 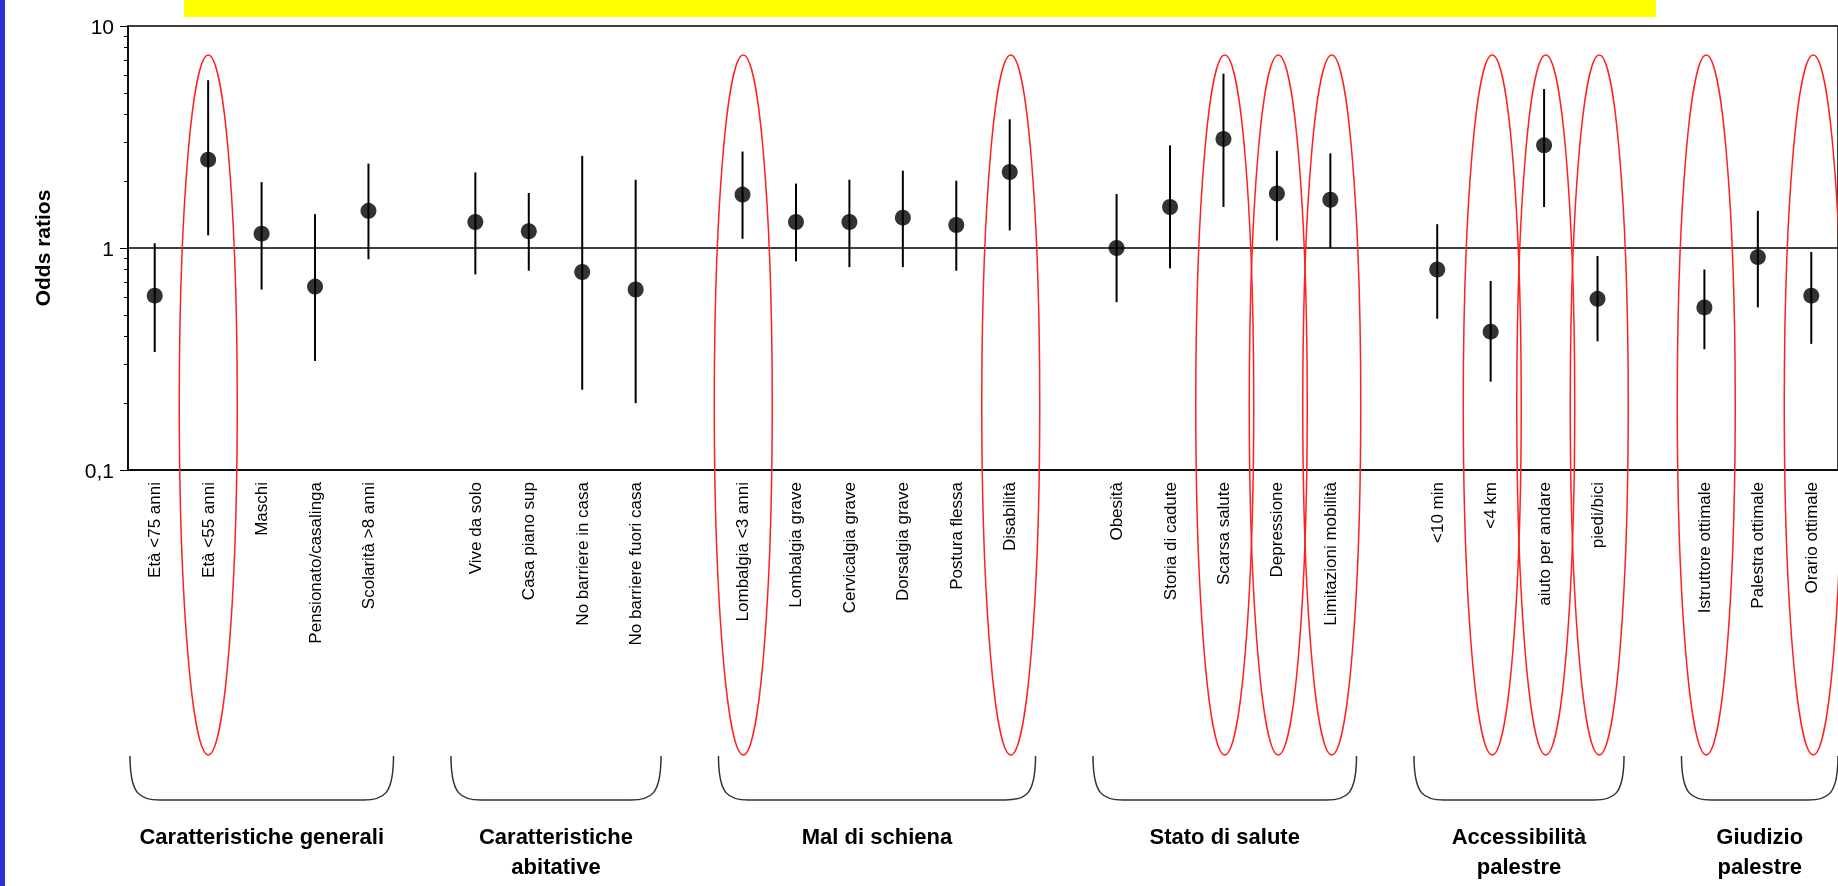 What do you see at coordinates (877, 837) in the screenshot?
I see `text: Mal di schiena` at bounding box center [877, 837].